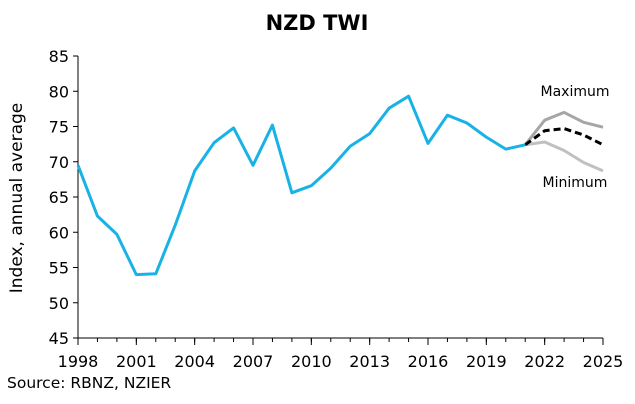  What do you see at coordinates (317, 23) in the screenshot?
I see `chart-title: NZD TWI` at bounding box center [317, 23].